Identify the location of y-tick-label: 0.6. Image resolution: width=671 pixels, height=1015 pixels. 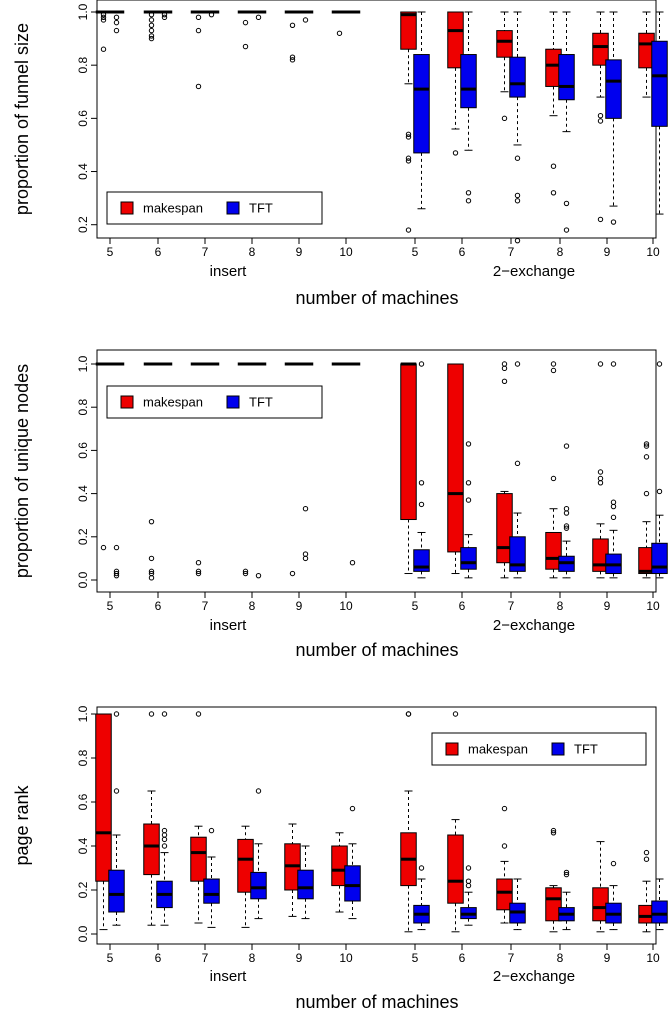
(83, 801).